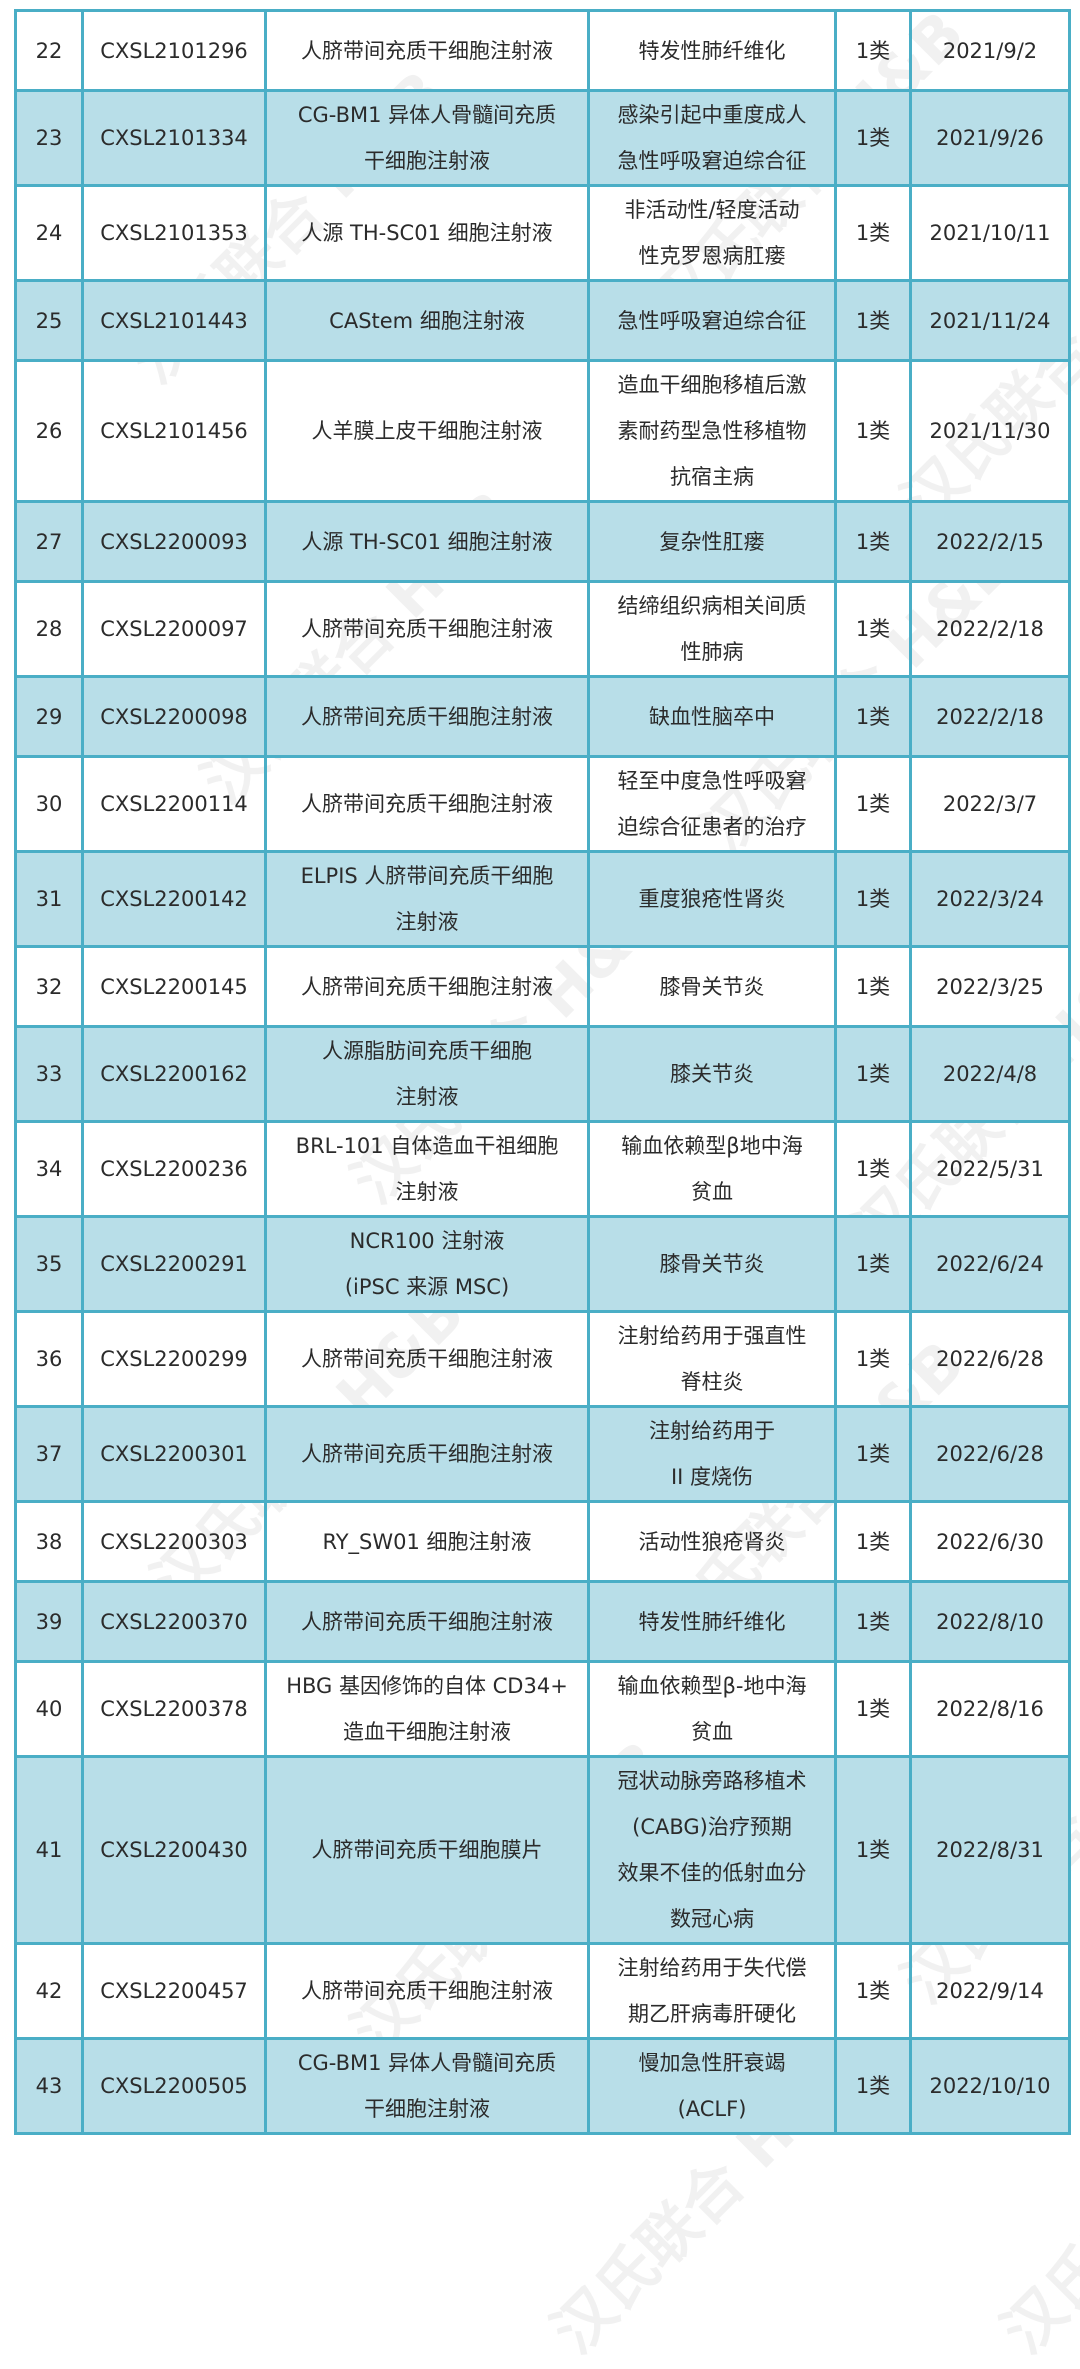 Image resolution: width=1080 pixels, height=2369 pixels. I want to click on row-number-cell: 32, so click(49, 986).